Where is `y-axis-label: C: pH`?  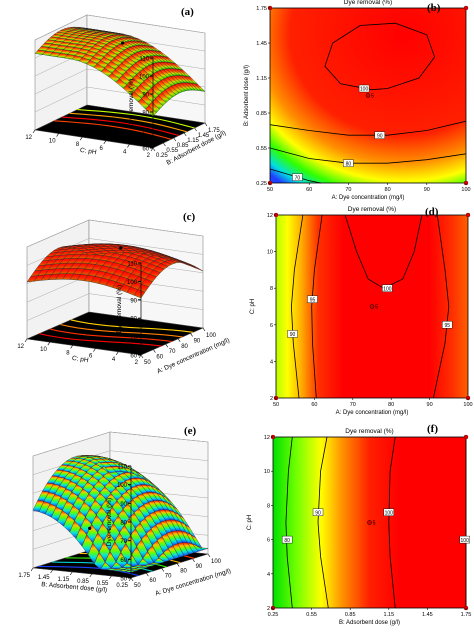
y-axis-label: C: pH is located at coordinates (88, 151).